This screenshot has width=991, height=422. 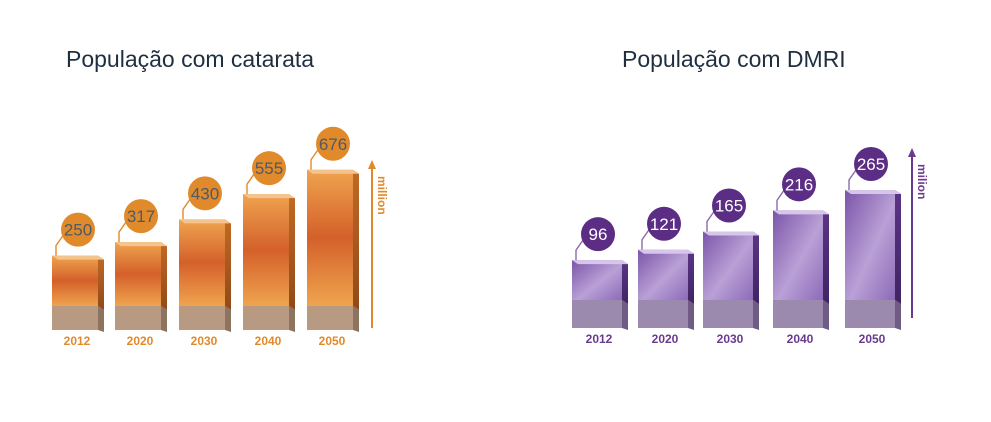 I want to click on bar-2020: 317, so click(x=141, y=265).